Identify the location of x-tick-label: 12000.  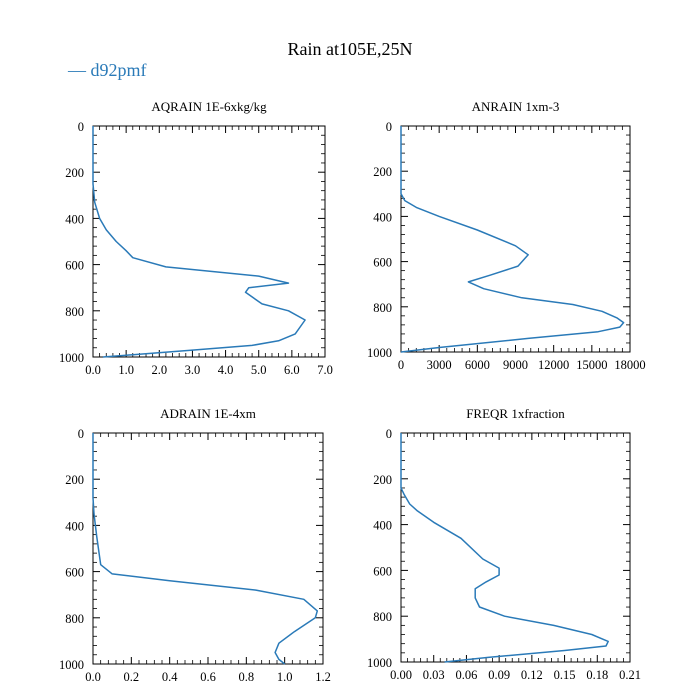
(553, 365).